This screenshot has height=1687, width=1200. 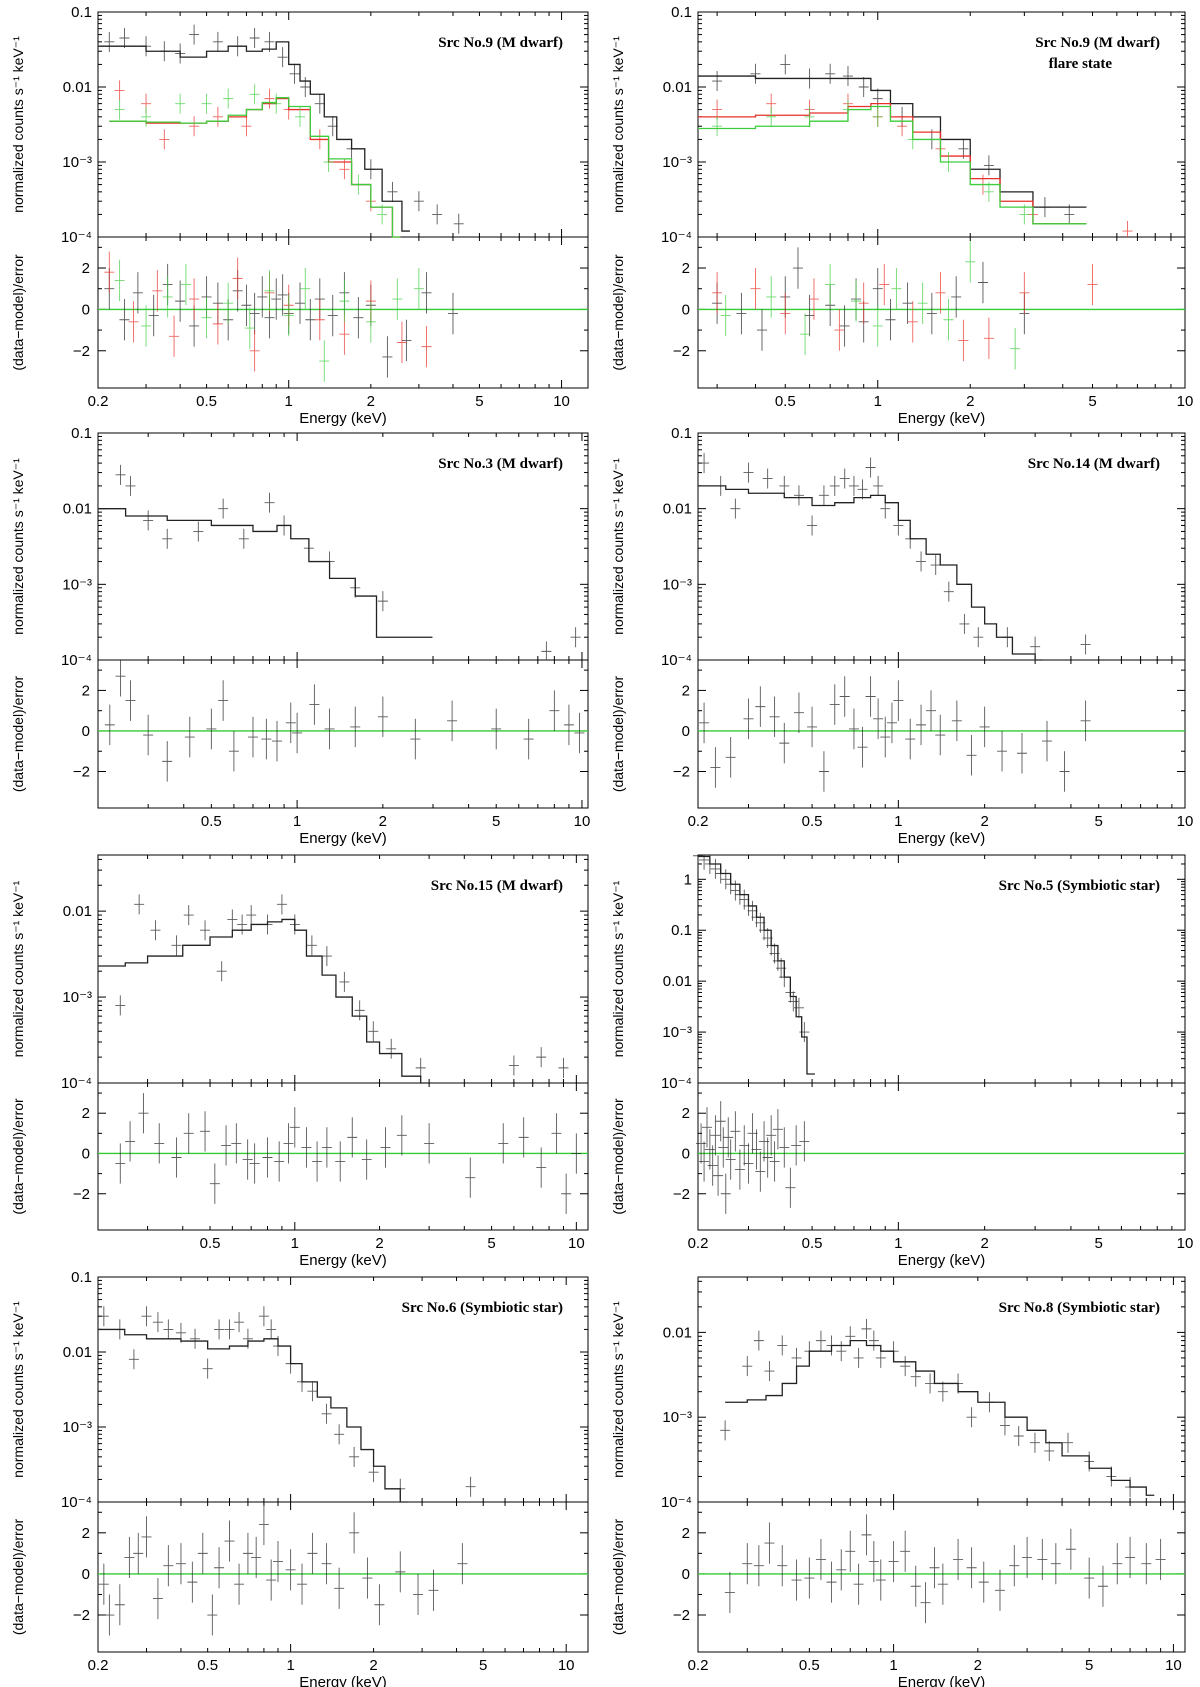 What do you see at coordinates (1089, 1665) in the screenshot?
I see `x-tick-label: 5` at bounding box center [1089, 1665].